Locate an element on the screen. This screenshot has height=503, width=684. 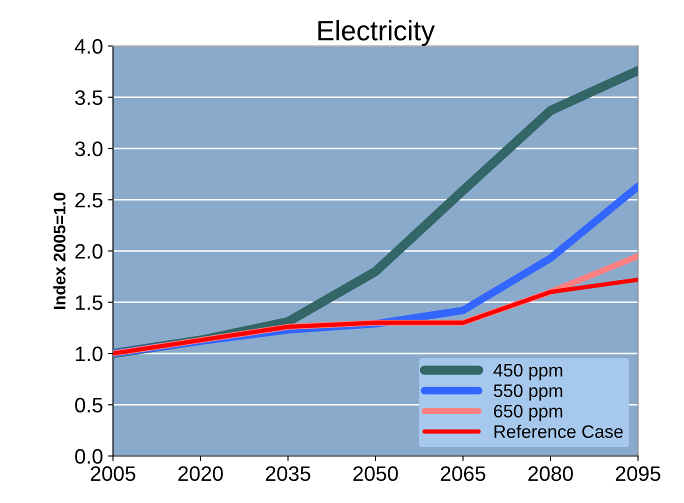
y-tick-label: 4.0 is located at coordinates (88, 46).